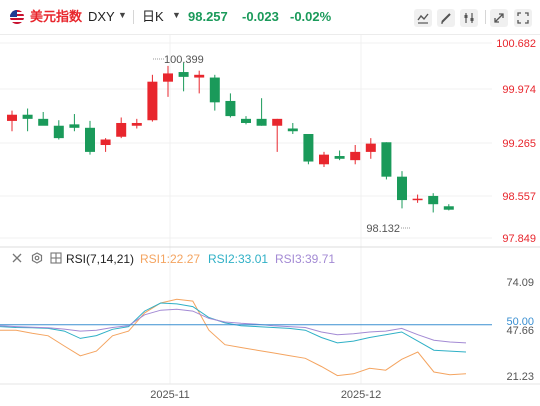 This screenshot has height=406, width=540. I want to click on date-tick: 2025-11, so click(170, 395).